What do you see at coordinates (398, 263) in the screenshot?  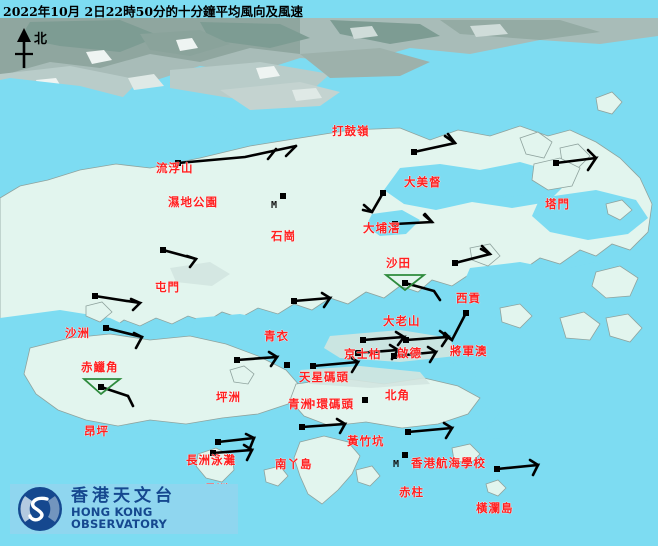 I see `station-label: 沙田` at bounding box center [398, 263].